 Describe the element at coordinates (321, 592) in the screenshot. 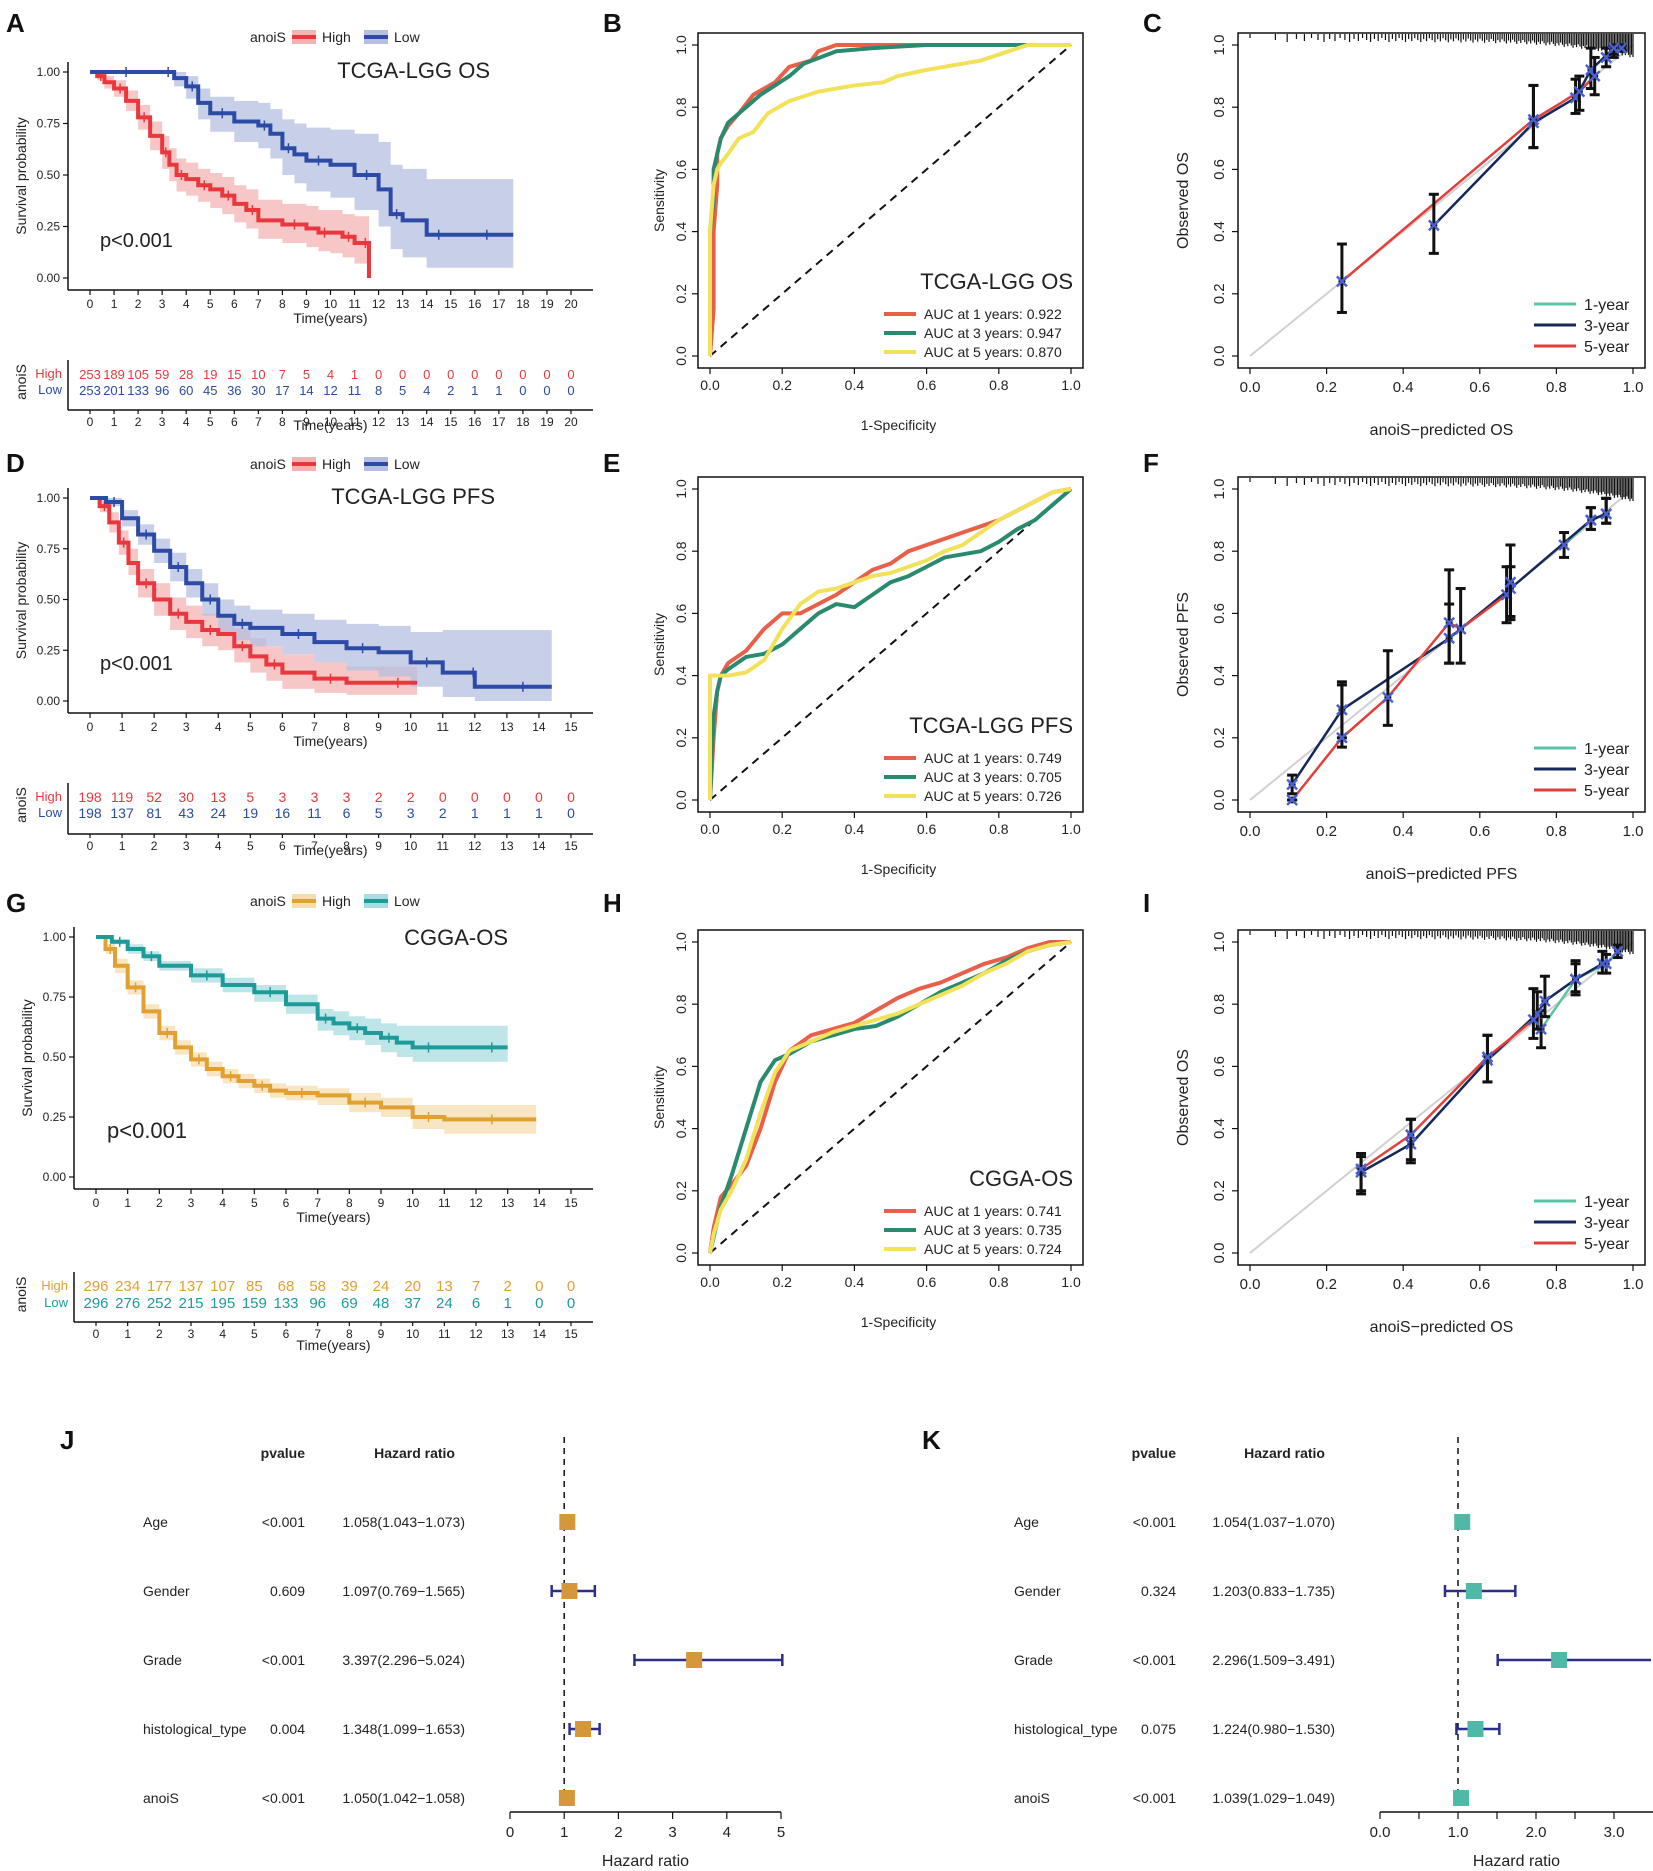

I see `survival-curve-low` at that location.